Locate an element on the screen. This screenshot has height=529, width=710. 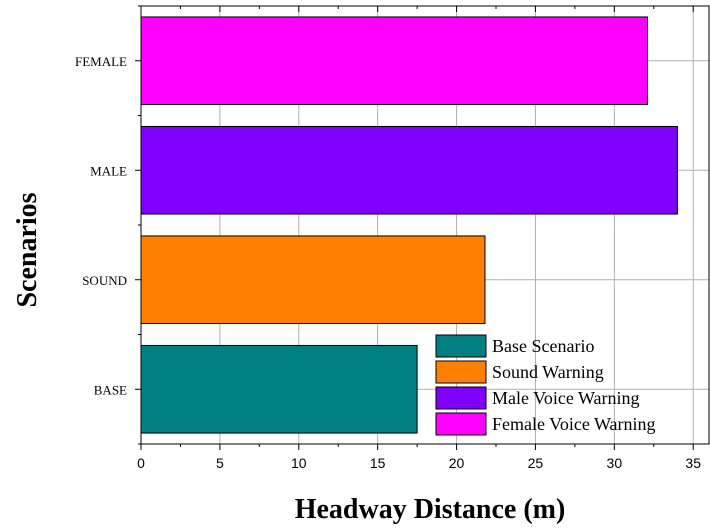
legend-label: Male Voice Warning is located at coordinates (566, 398).